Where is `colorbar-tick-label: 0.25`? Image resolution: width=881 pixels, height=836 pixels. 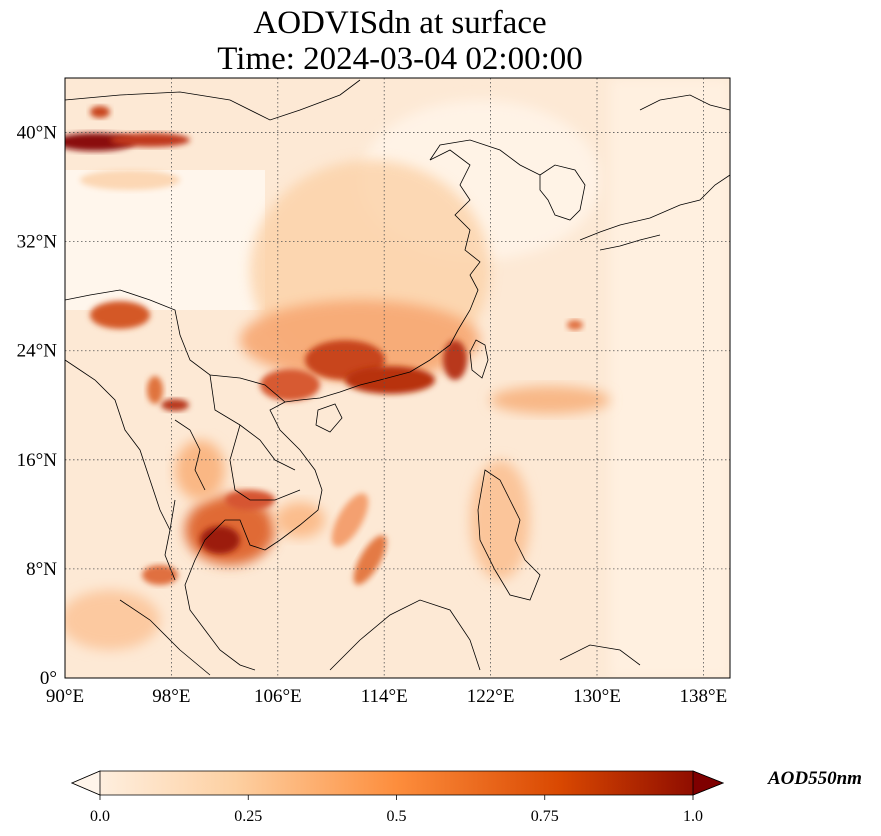 colorbar-tick-label: 0.25 is located at coordinates (248, 816).